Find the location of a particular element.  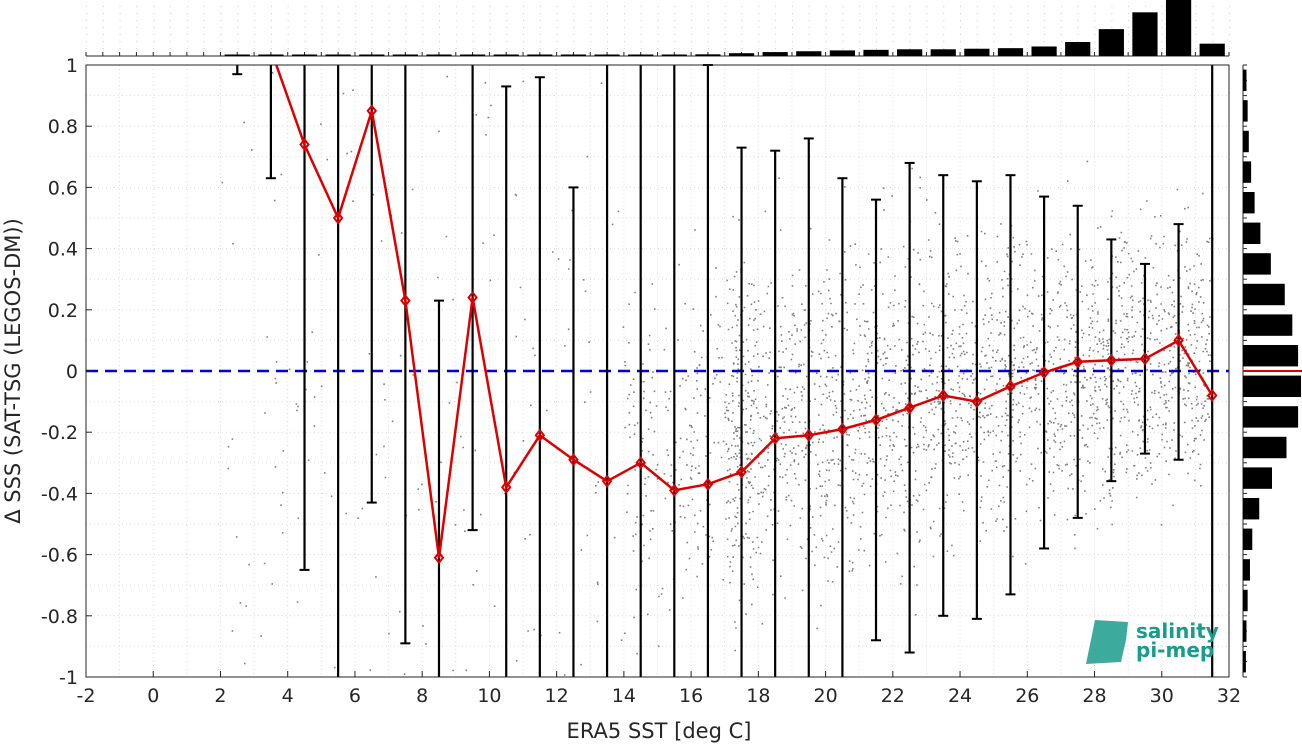

y-tick-label: 0.4 is located at coordinates (63, 250).